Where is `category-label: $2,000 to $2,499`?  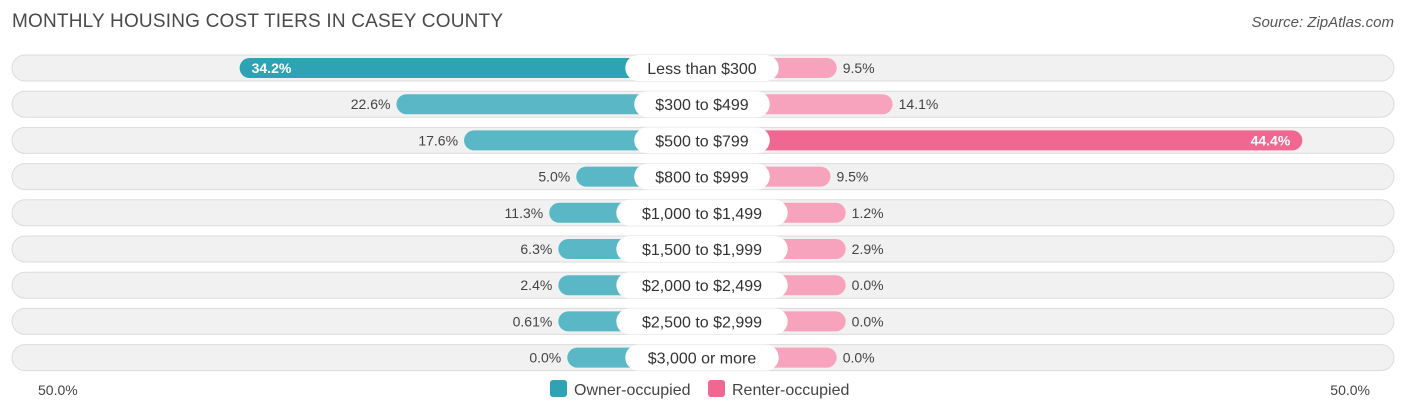 category-label: $2,000 to $2,499 is located at coordinates (702, 286).